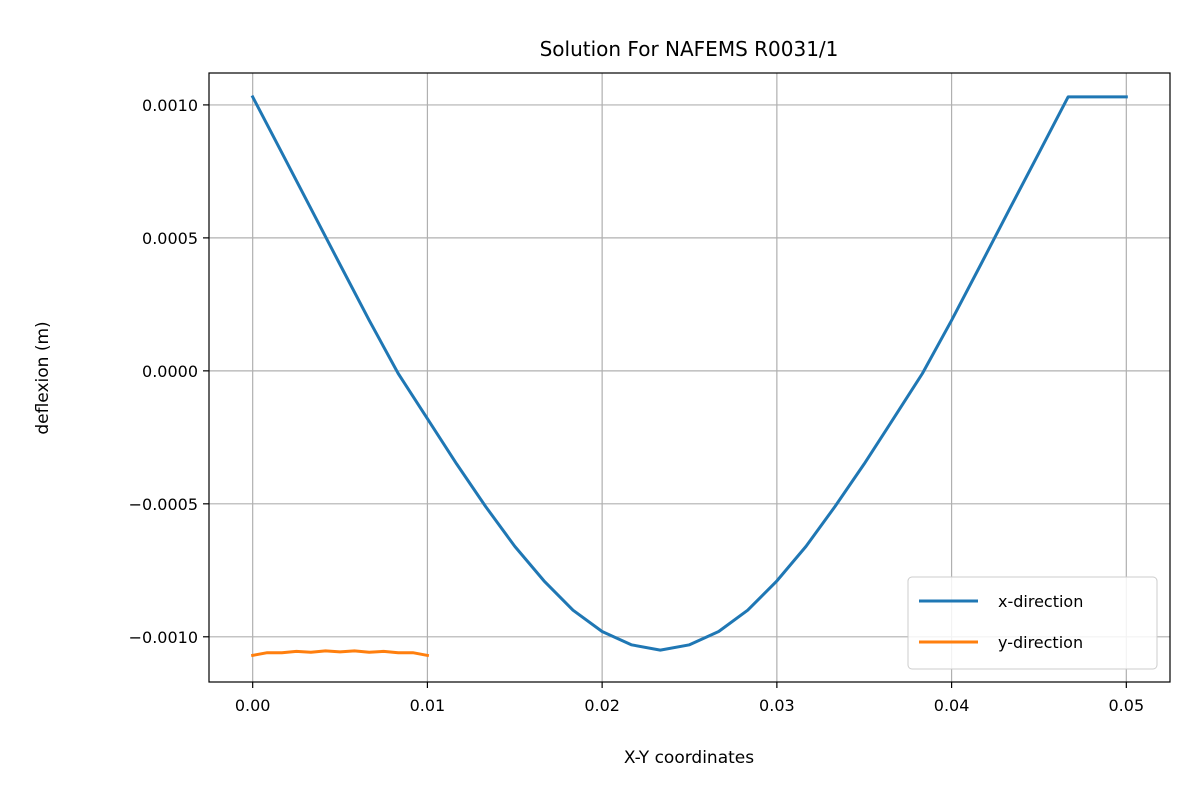 Image resolution: width=1200 pixels, height=800 pixels. What do you see at coordinates (43, 377) in the screenshot?
I see `y-axis-label: deflexion (m)` at bounding box center [43, 377].